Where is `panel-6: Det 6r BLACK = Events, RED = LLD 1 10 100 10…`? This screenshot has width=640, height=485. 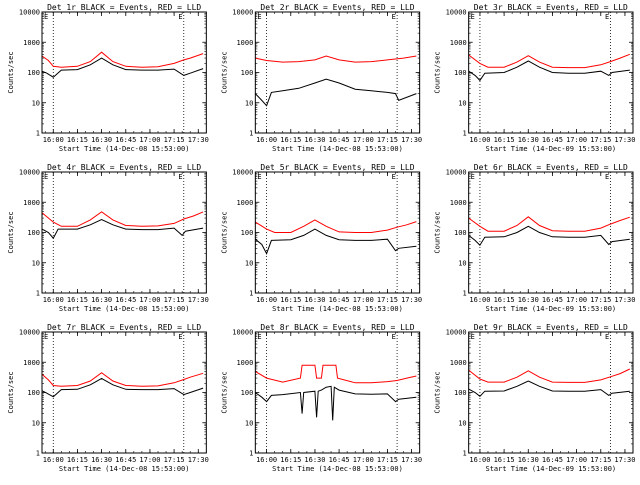 panel-6: Det 6r BLACK = Events, RED = LLD 1 10 100 10… is located at coordinates (535, 238).